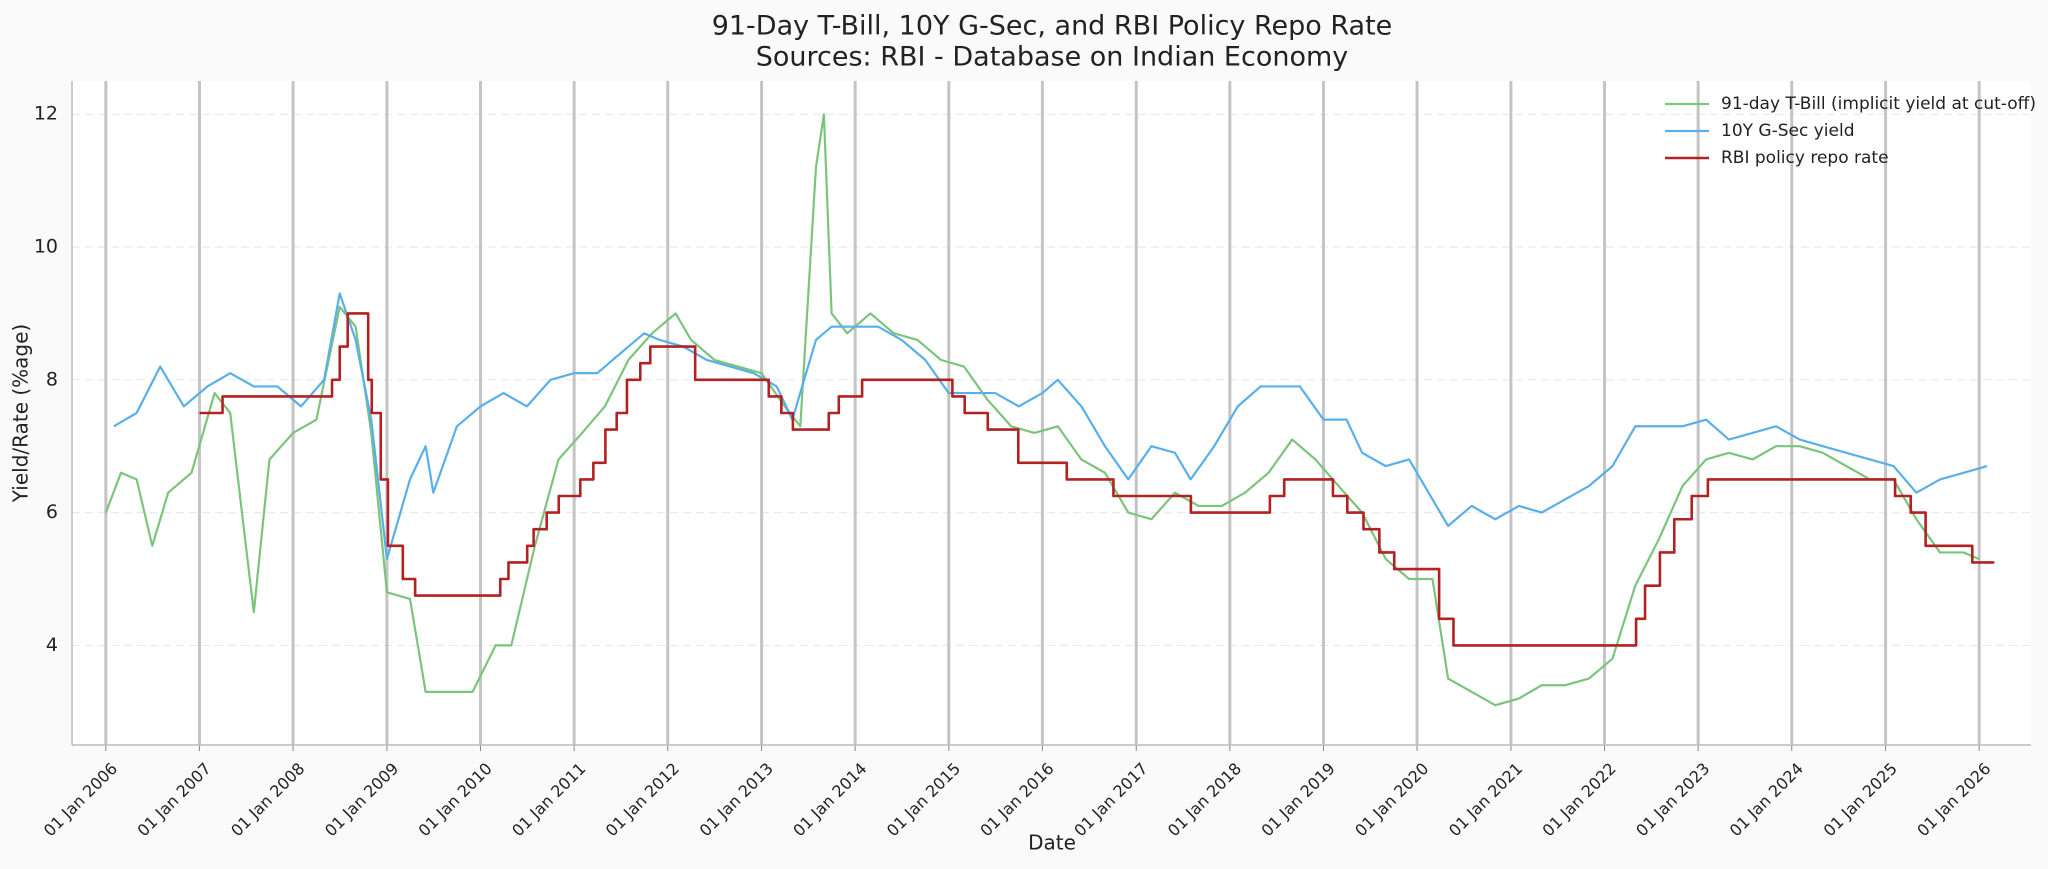  I want to click on y-tick-label: 8, so click(52, 379).